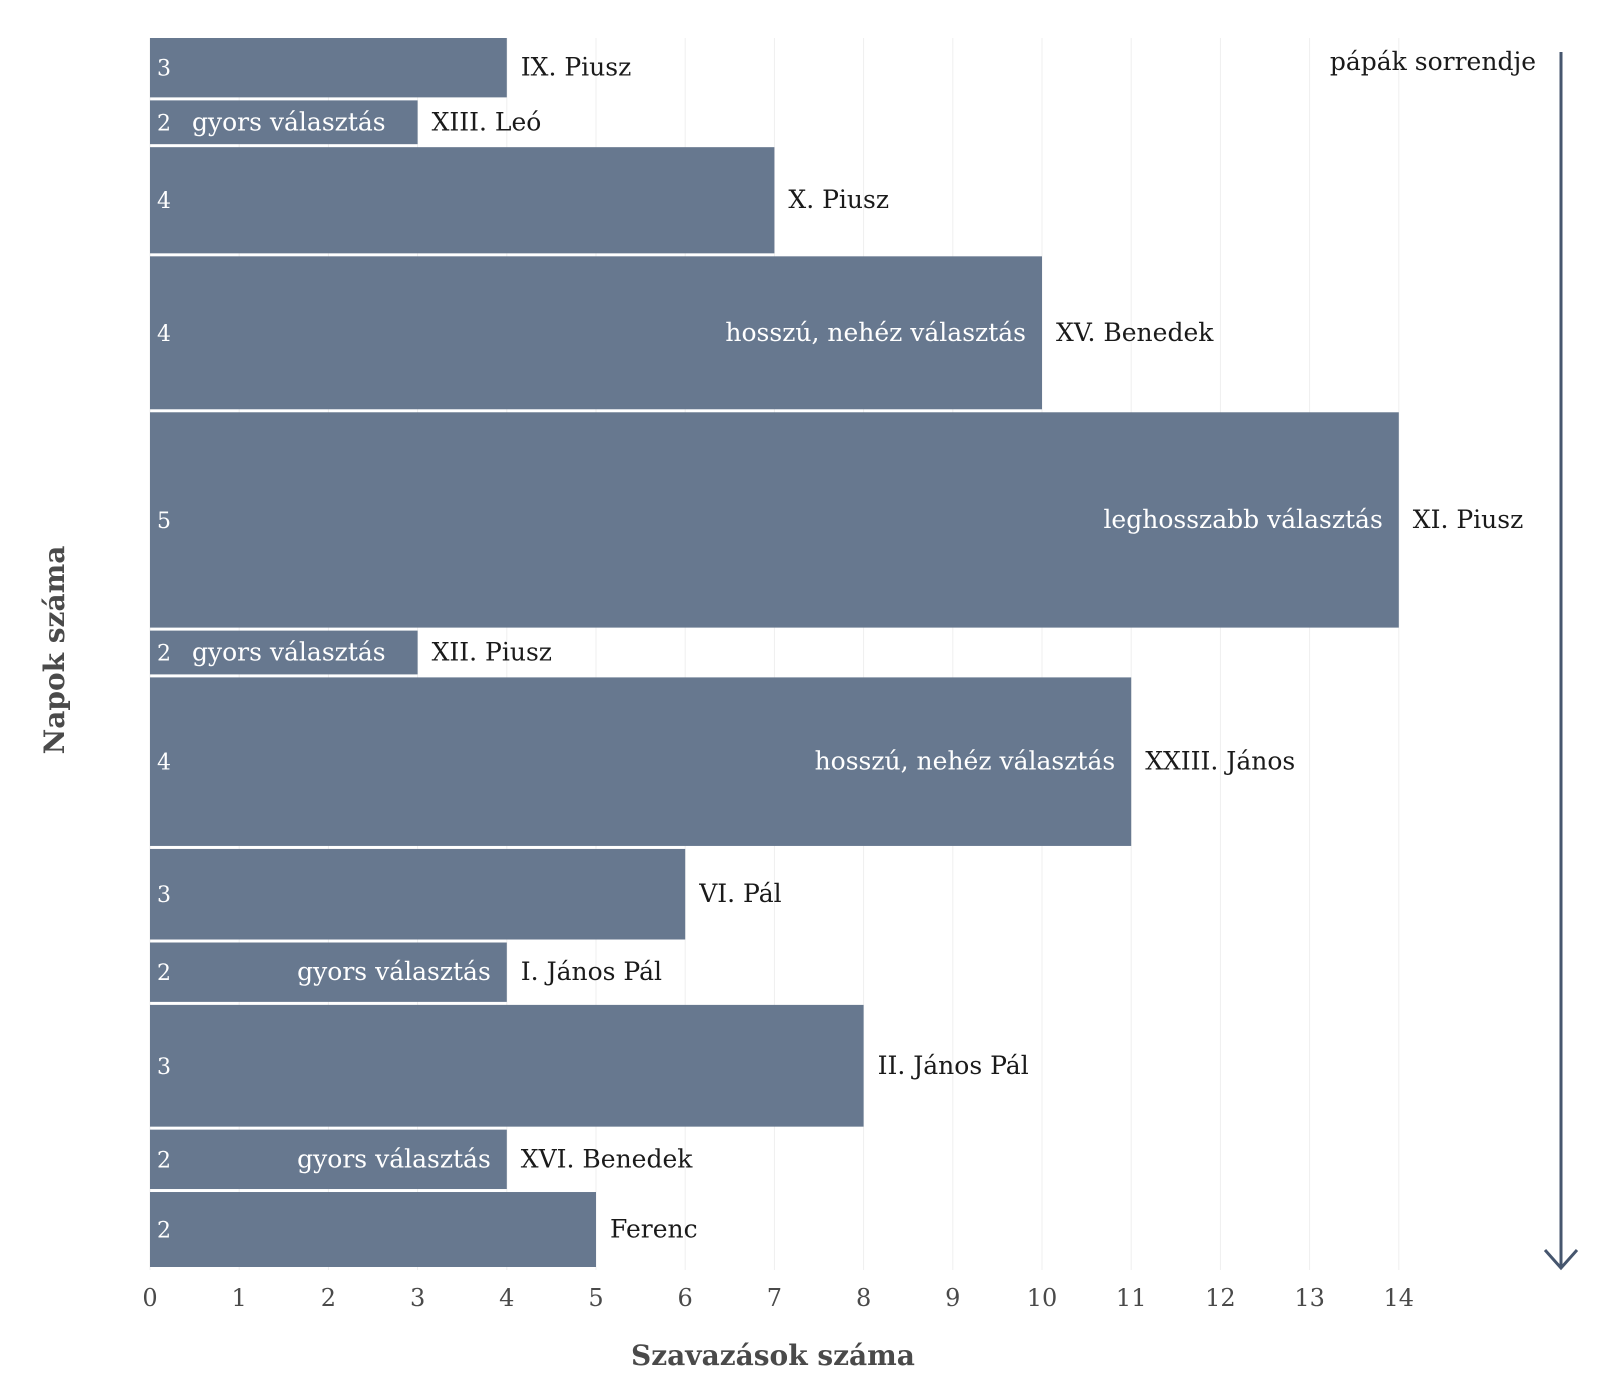 This screenshot has width=1600, height=1400. What do you see at coordinates (1042, 1298) in the screenshot?
I see `x-tick-label: 10` at bounding box center [1042, 1298].